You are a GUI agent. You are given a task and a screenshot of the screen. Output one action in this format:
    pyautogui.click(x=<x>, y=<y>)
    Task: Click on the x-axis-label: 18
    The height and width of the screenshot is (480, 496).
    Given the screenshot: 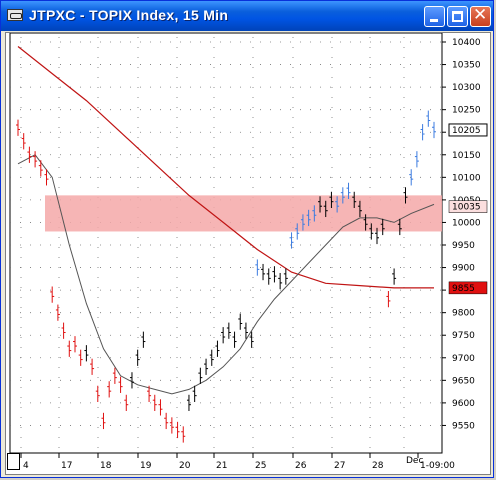 What is the action you would take?
    pyautogui.click(x=106, y=466)
    